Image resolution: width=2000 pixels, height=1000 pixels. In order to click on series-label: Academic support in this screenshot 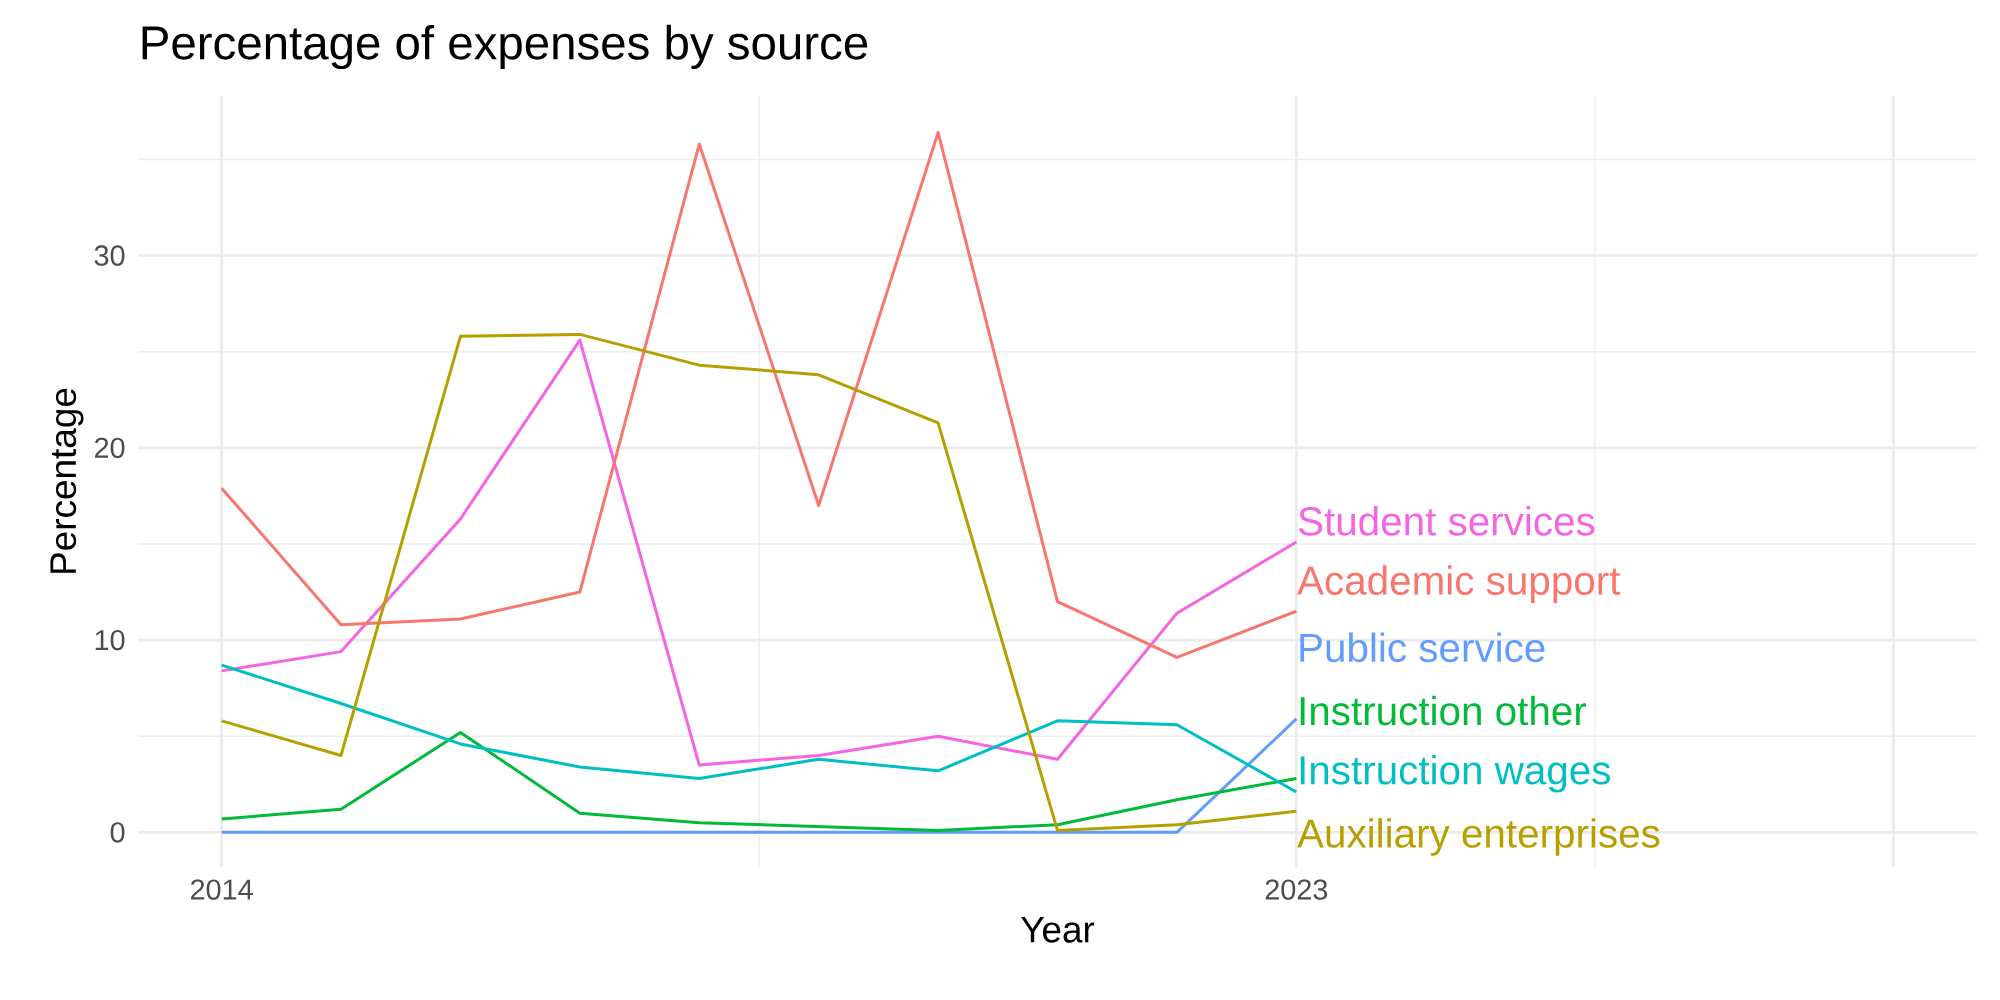, I will do `click(1459, 584)`.